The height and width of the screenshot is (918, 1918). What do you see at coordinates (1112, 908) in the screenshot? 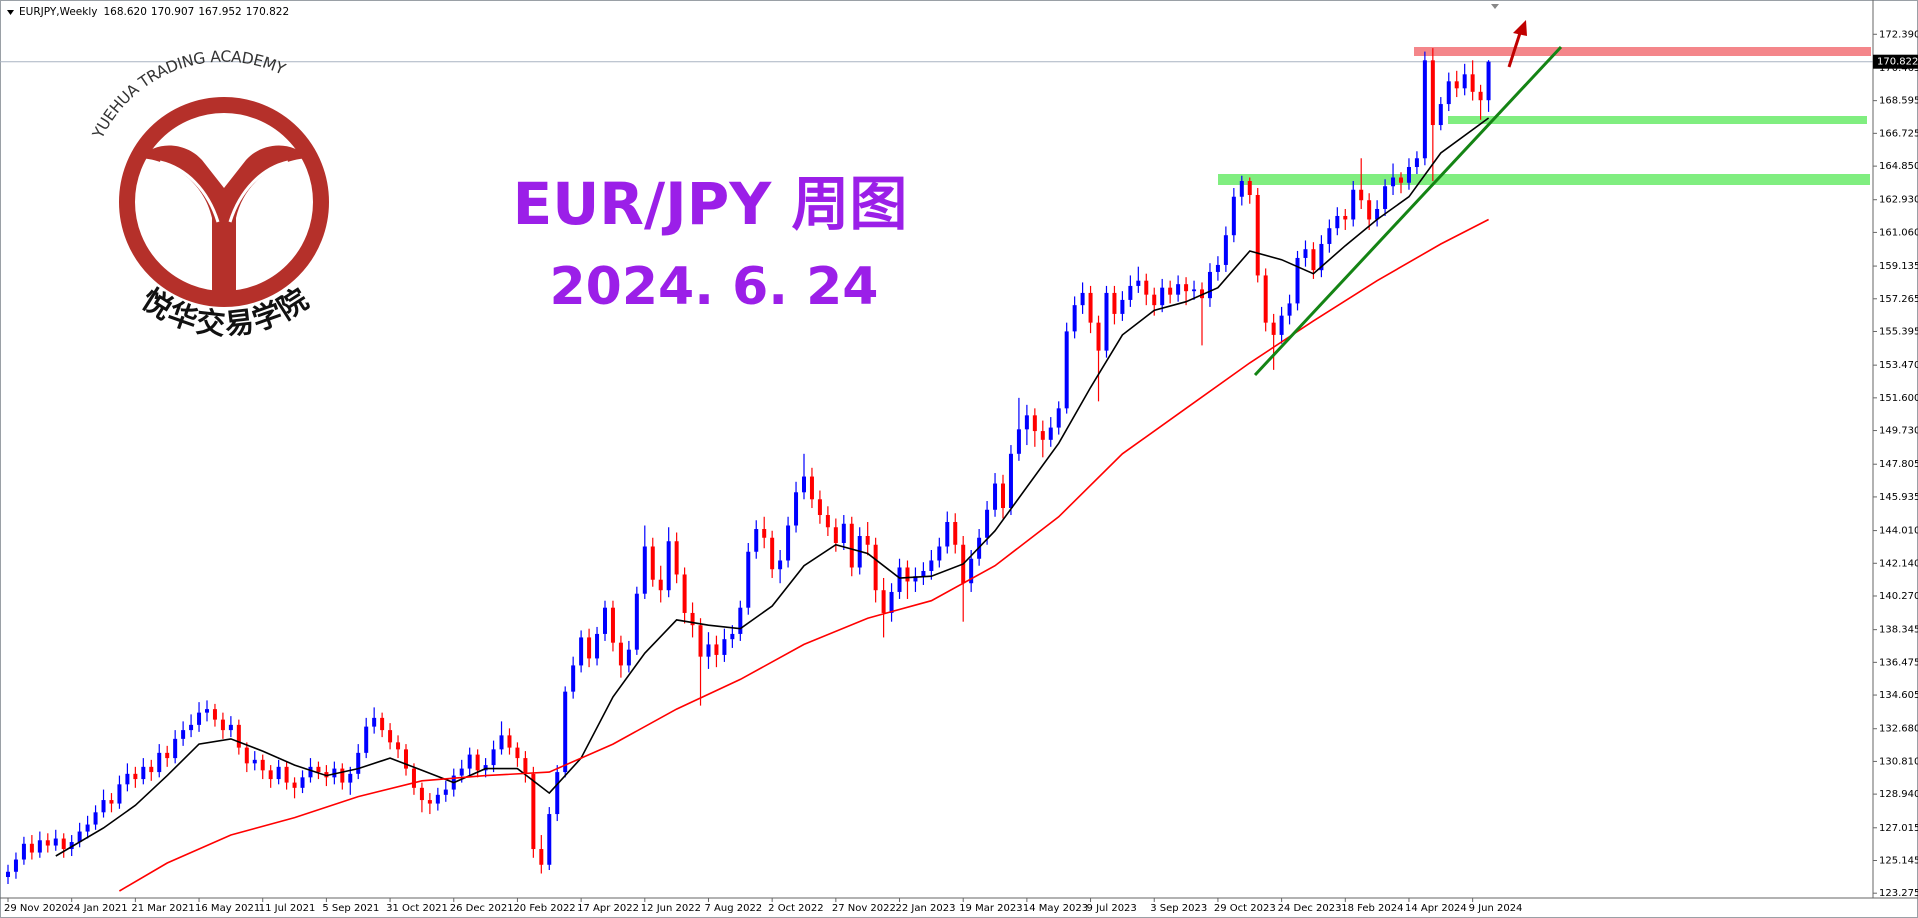
I see `x-tick-label: 9 Jul 2023` at bounding box center [1112, 908].